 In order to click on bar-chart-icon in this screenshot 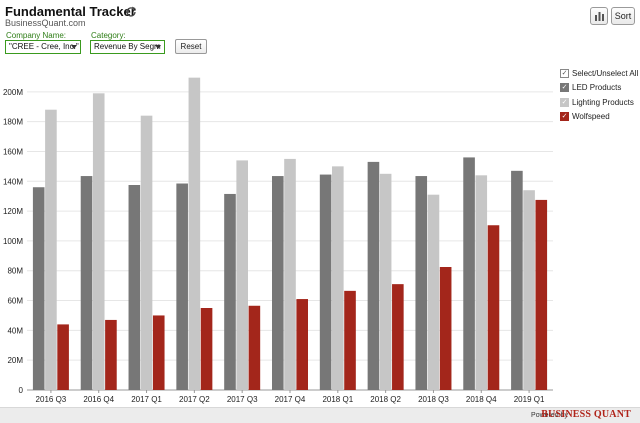, I will do `click(599, 16)`.